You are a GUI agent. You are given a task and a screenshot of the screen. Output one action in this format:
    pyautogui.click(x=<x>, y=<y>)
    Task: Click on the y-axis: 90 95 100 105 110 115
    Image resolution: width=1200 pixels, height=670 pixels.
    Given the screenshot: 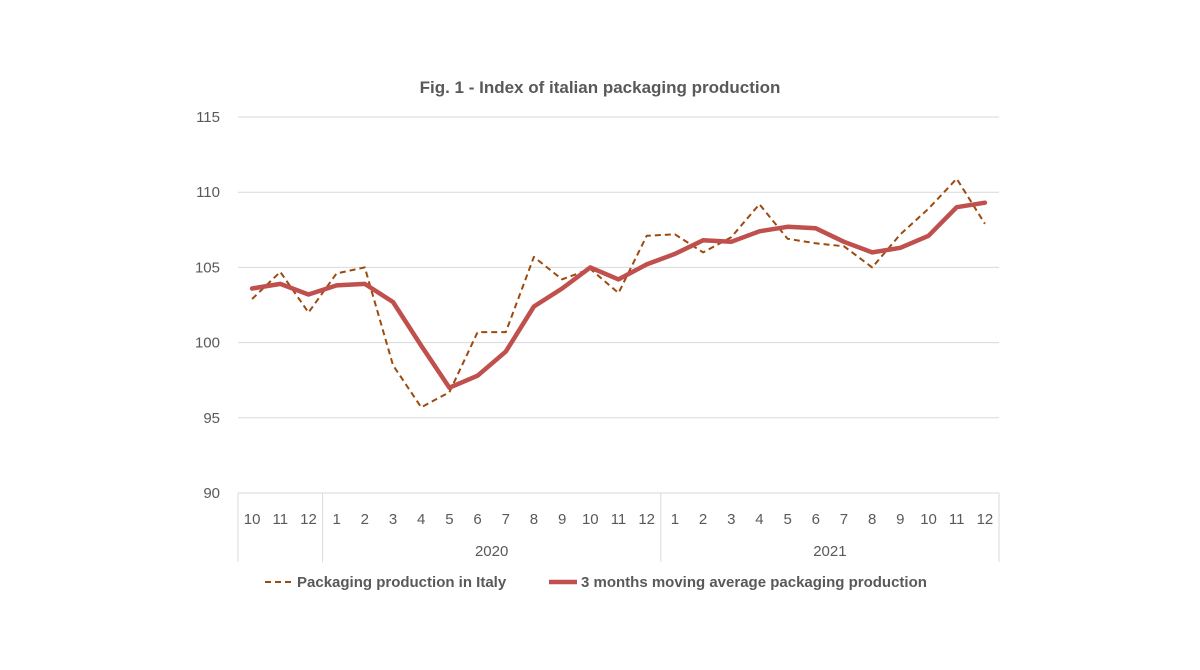 What is the action you would take?
    pyautogui.click(x=207, y=305)
    